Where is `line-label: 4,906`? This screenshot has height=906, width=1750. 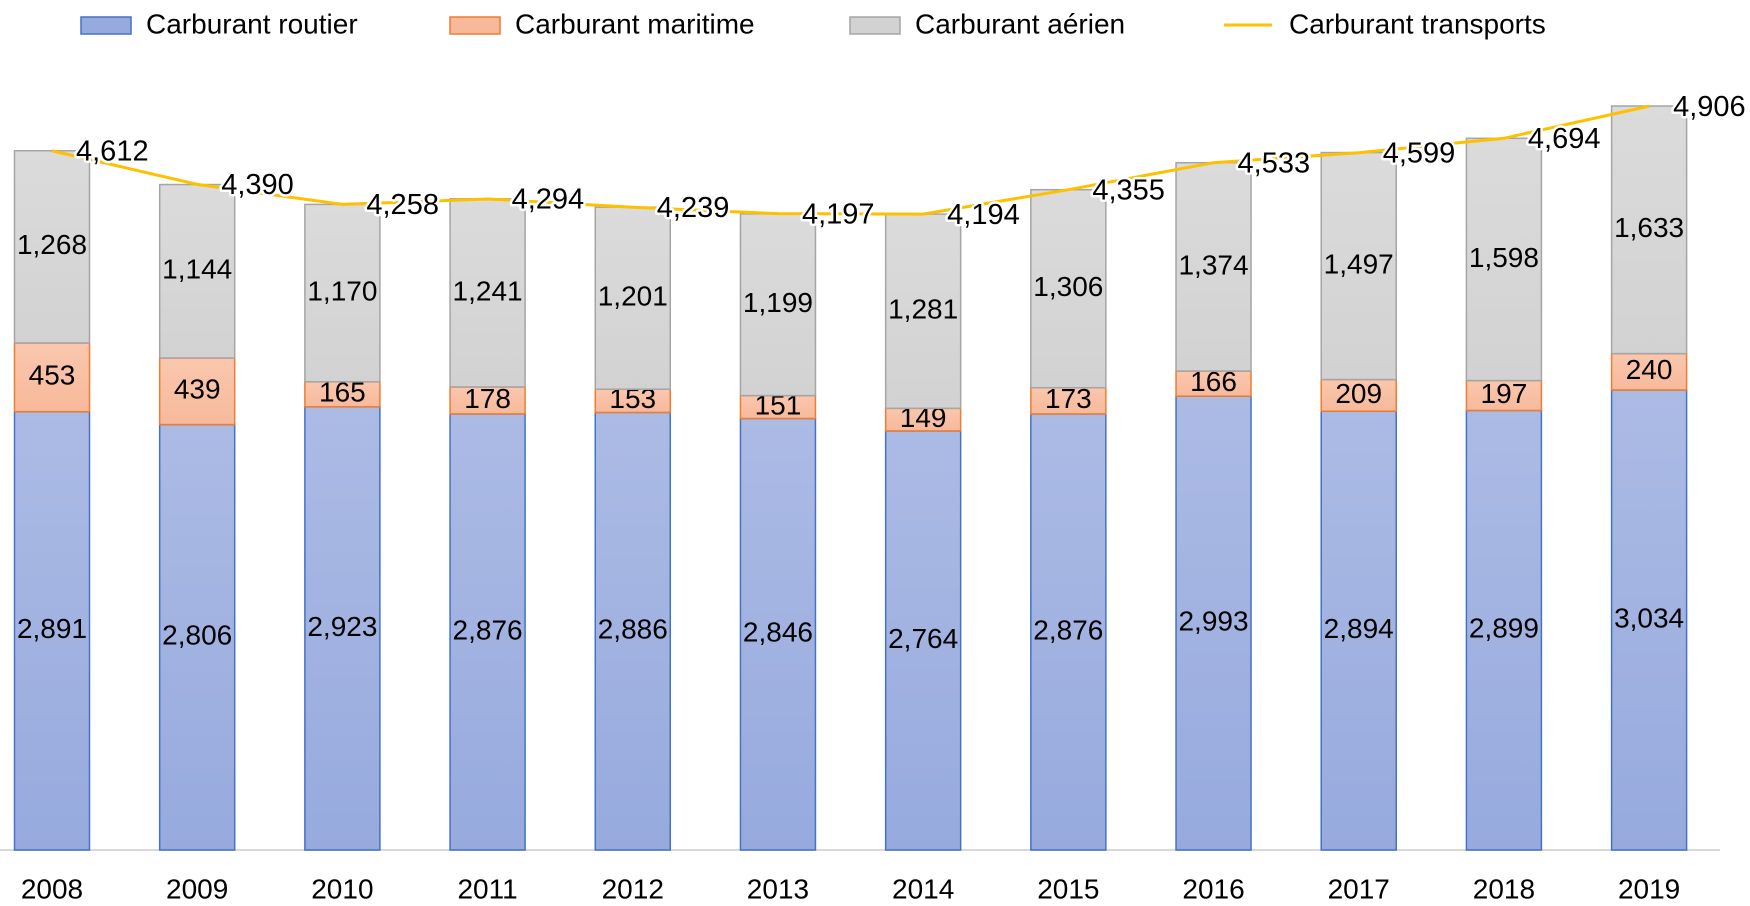 line-label: 4,906 is located at coordinates (1709, 107).